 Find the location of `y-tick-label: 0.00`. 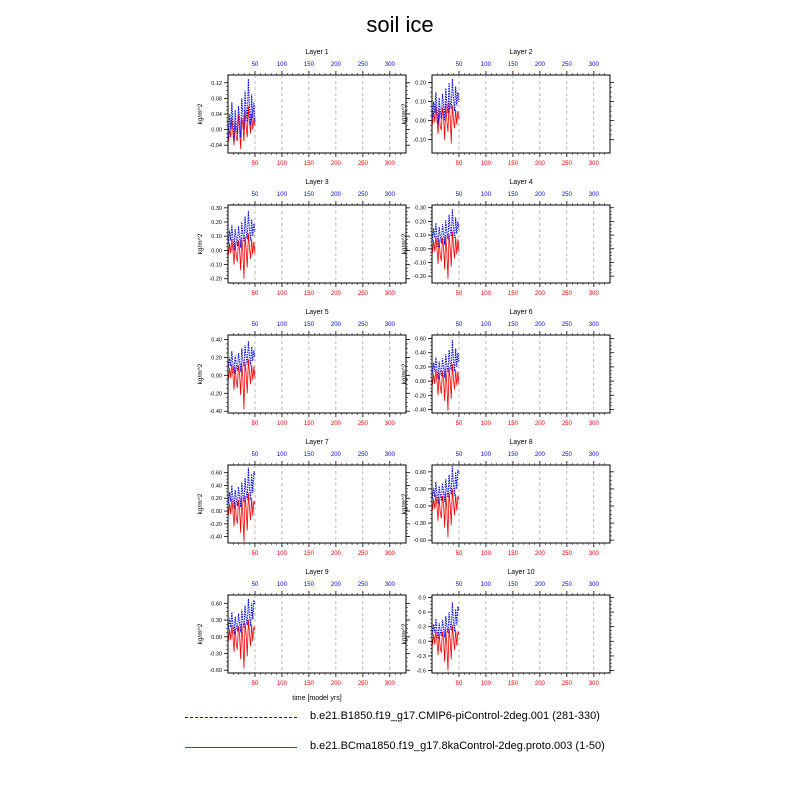

y-tick-label: 0.00 is located at coordinates (420, 382).